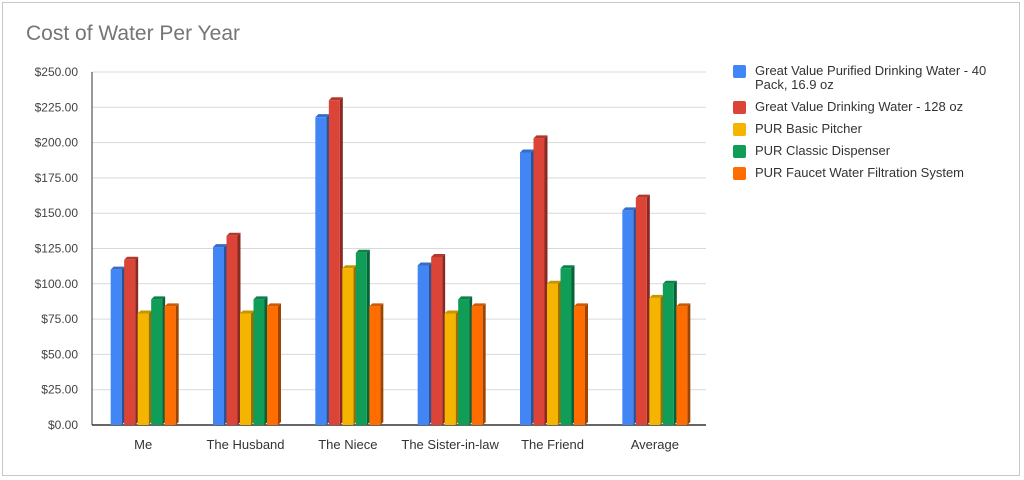  Describe the element at coordinates (823, 150) in the screenshot. I see `legend-label: PUR Classic Dispenser` at that location.